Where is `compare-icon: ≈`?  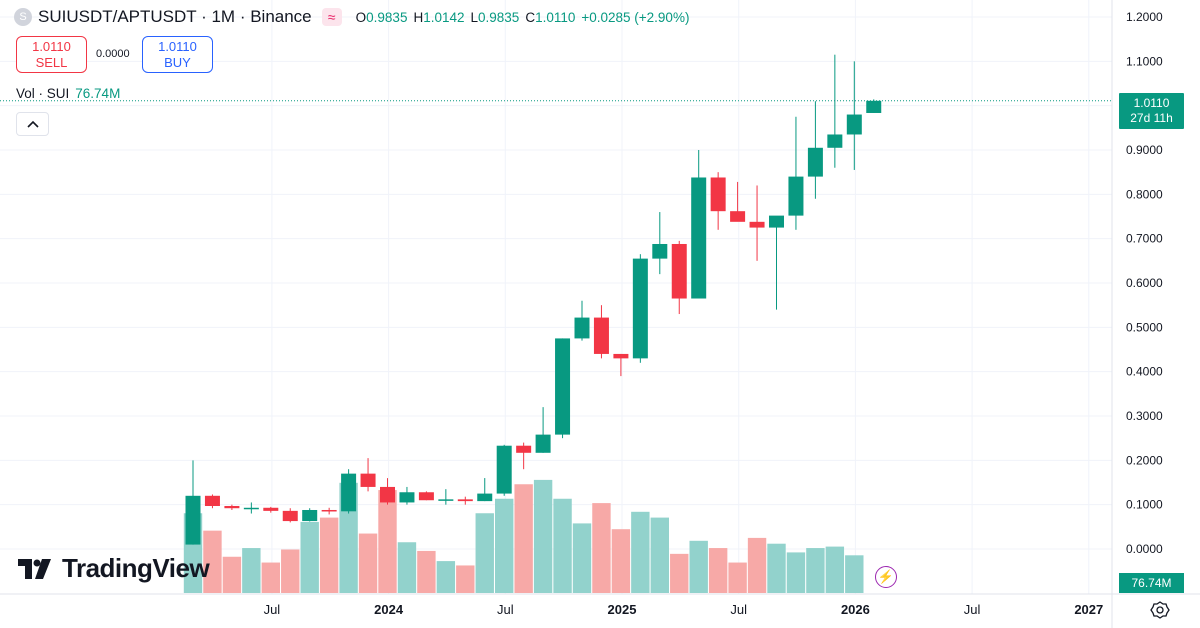 compare-icon: ≈ is located at coordinates (331, 17).